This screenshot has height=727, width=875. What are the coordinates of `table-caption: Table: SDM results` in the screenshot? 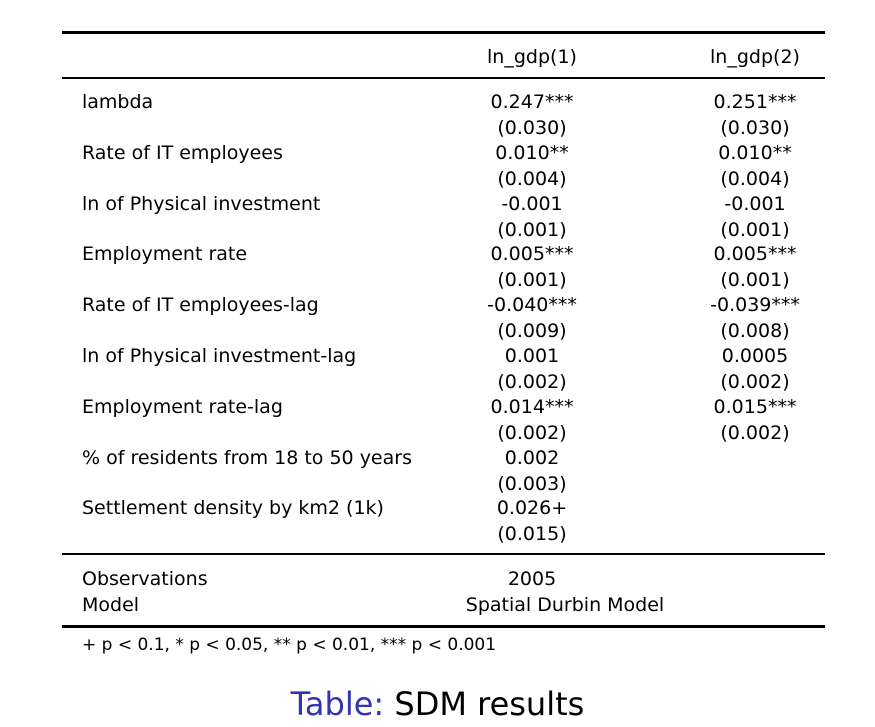 It's located at (437, 704).